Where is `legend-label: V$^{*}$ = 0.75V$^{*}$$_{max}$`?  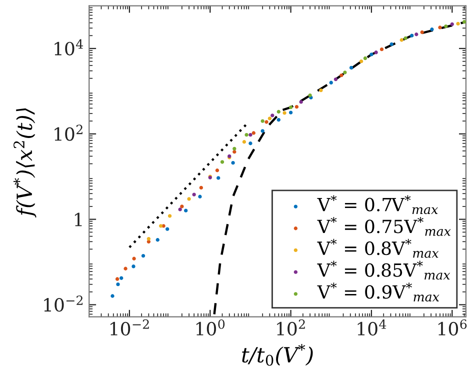
legend-label: V$^{*}$ = 0.75V$^{*}$$_{max}$ is located at coordinates (384, 226).